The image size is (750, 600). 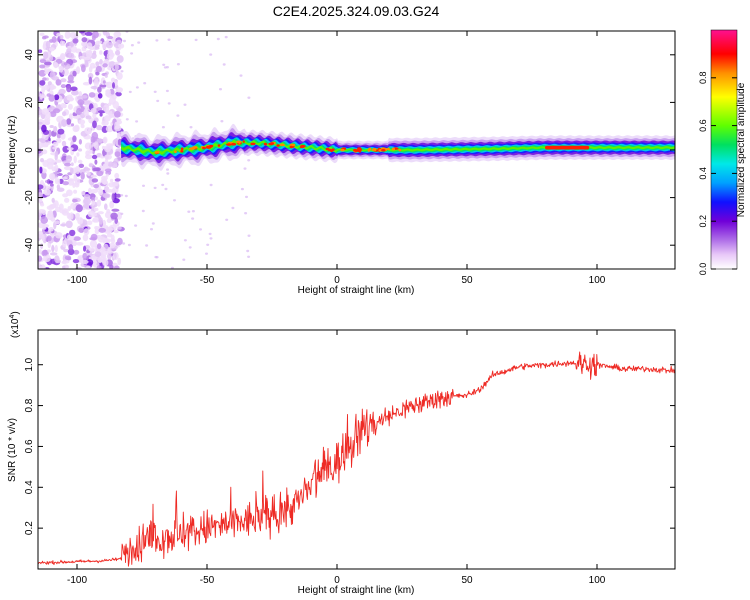 I want to click on spectrogram-y-tick-label: -20, so click(x=29, y=197).